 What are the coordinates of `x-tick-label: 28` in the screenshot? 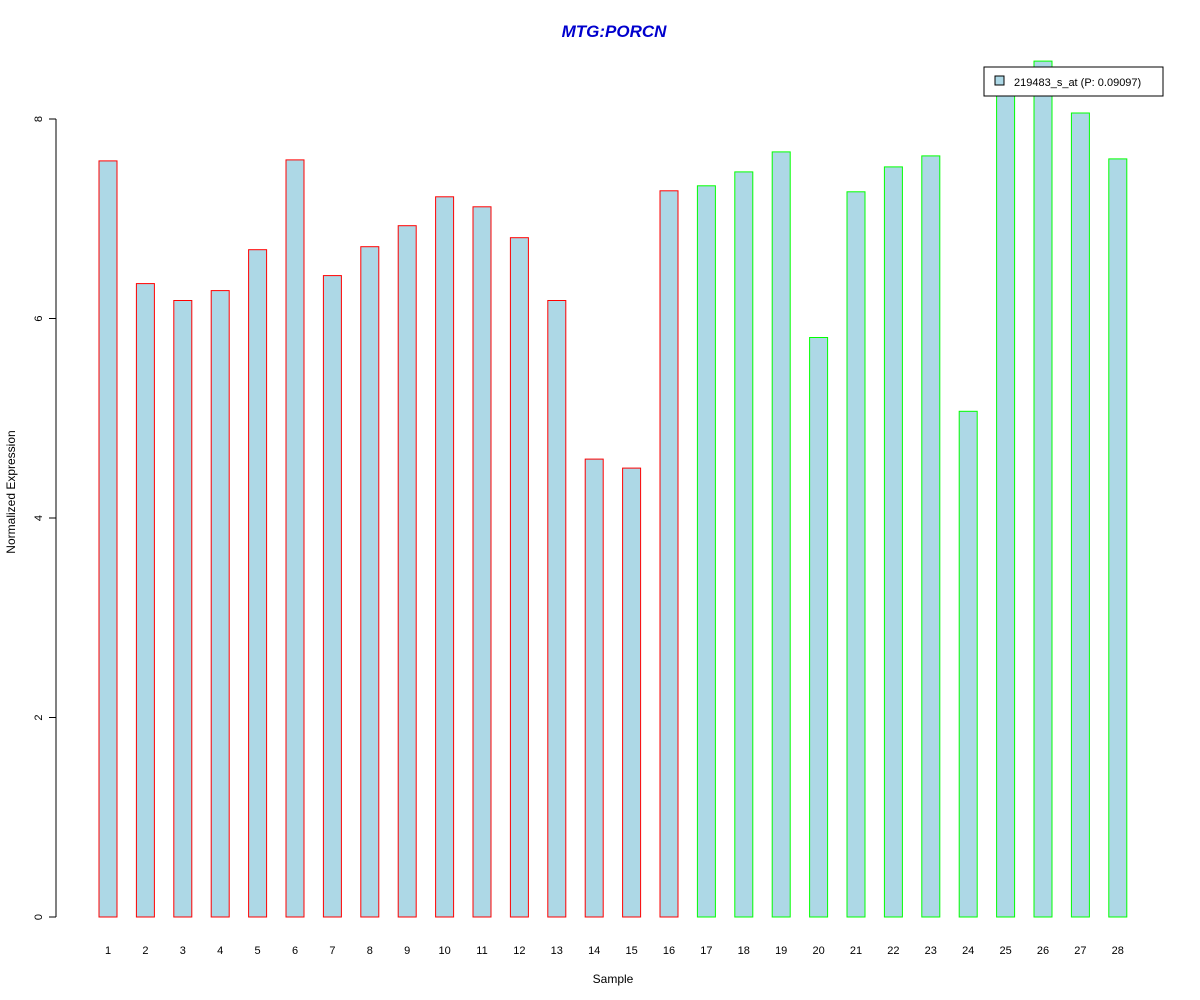 It's located at (1118, 951).